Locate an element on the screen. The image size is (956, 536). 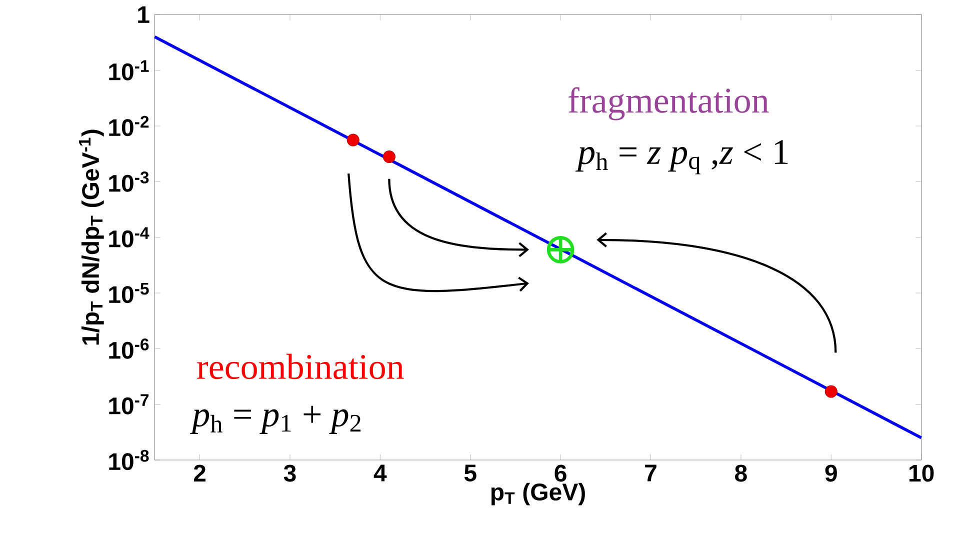
y-tick-label: 10$^{-5}$ is located at coordinates (129, 293).